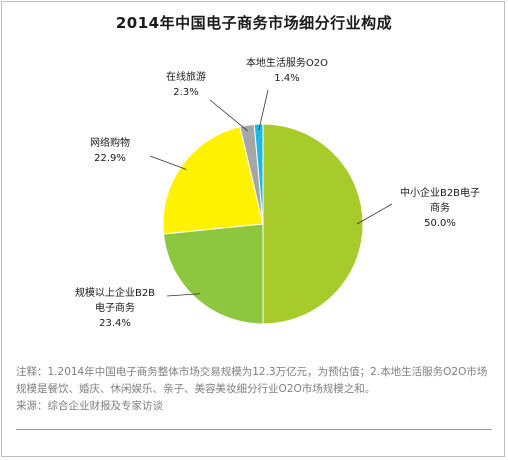  Describe the element at coordinates (110, 150) in the screenshot. I see `slice-label-2: 网络购物 22.9%` at that location.